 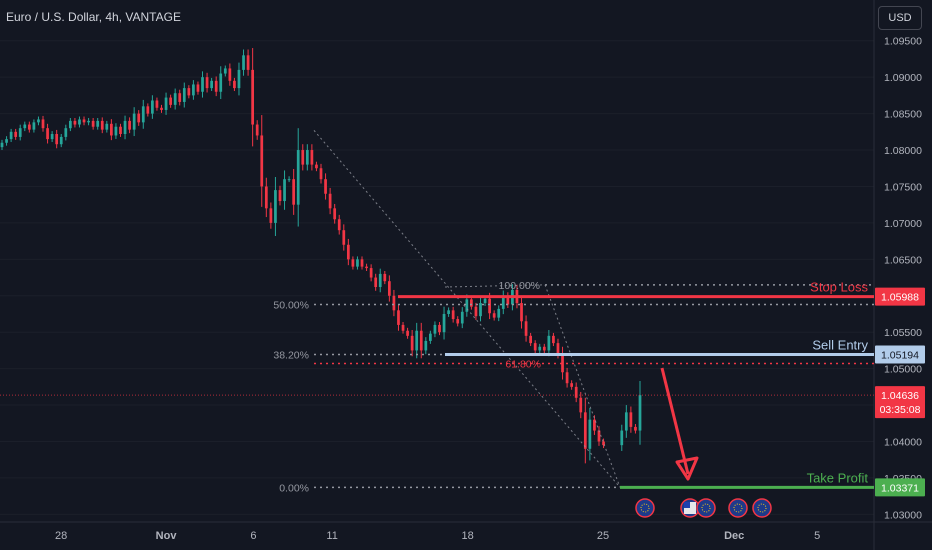 I want to click on fib-level-label: 100.00%, so click(x=519, y=286).